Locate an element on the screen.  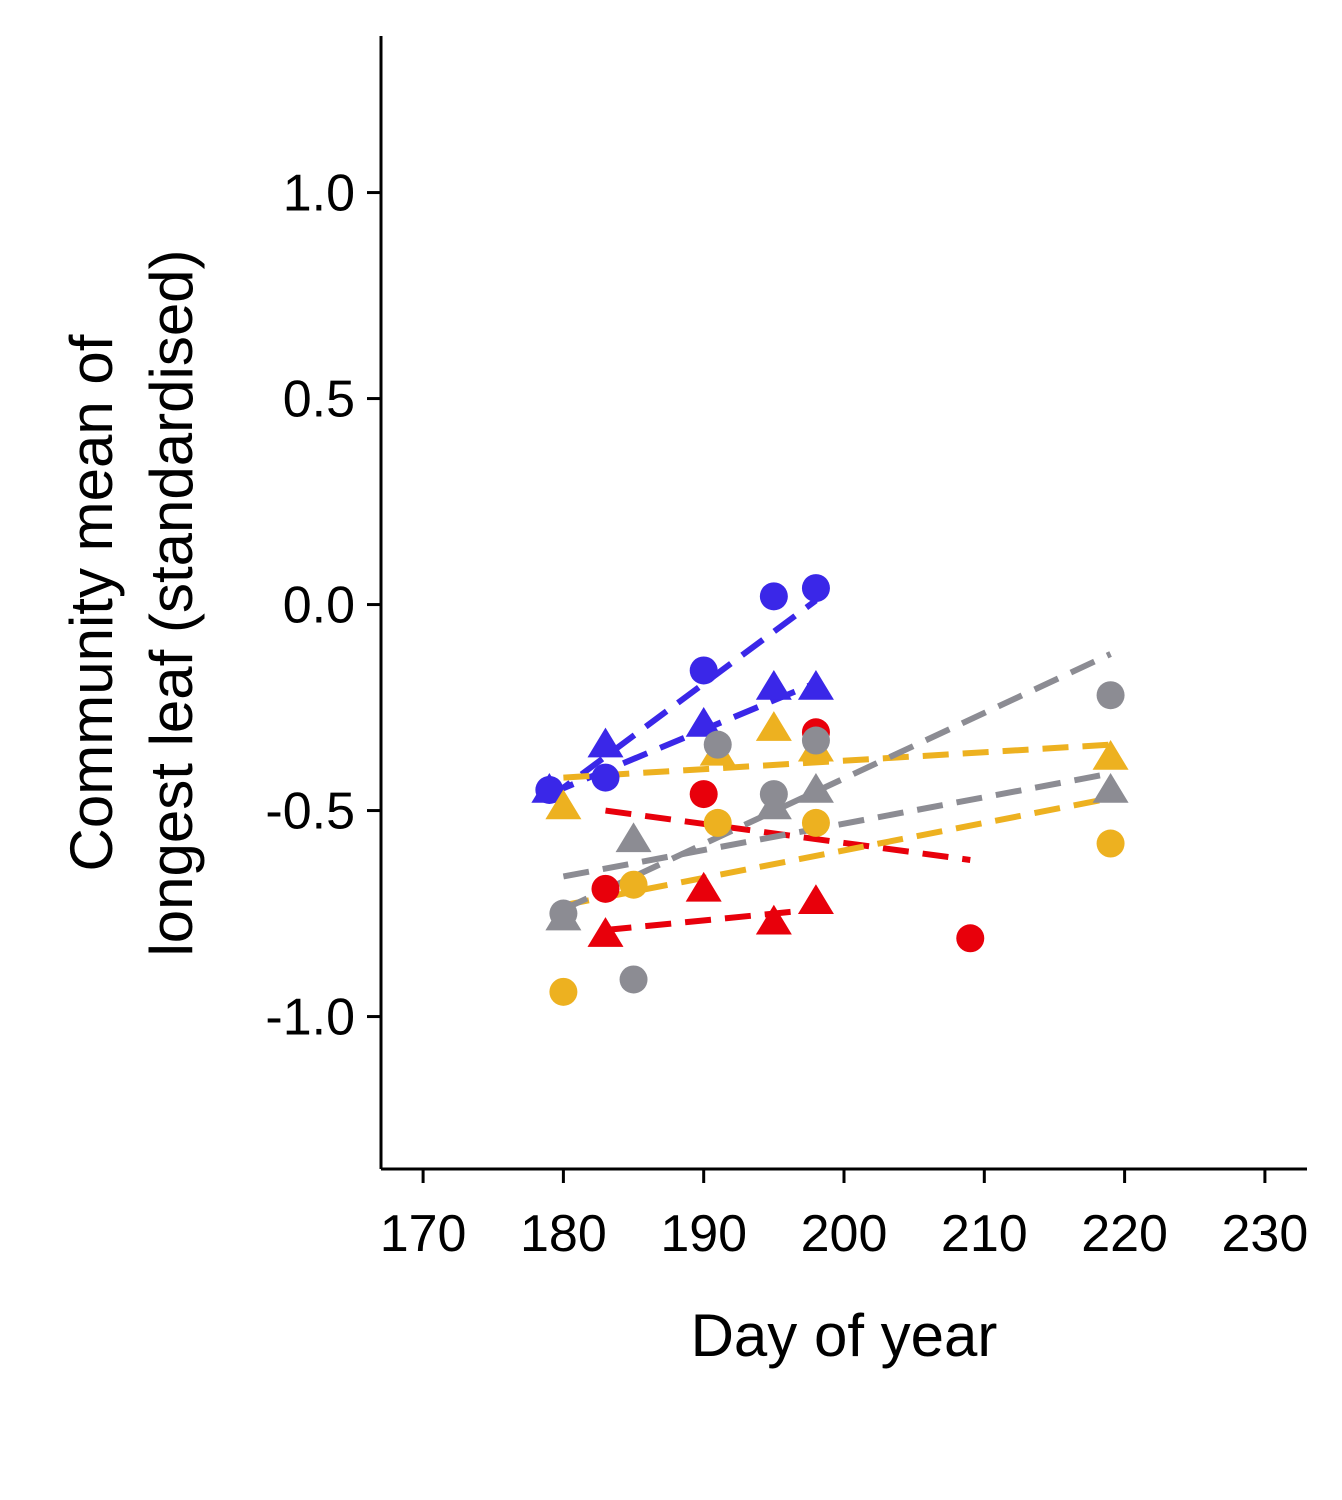
y-tick-label: 1.0 is located at coordinates (319, 194).